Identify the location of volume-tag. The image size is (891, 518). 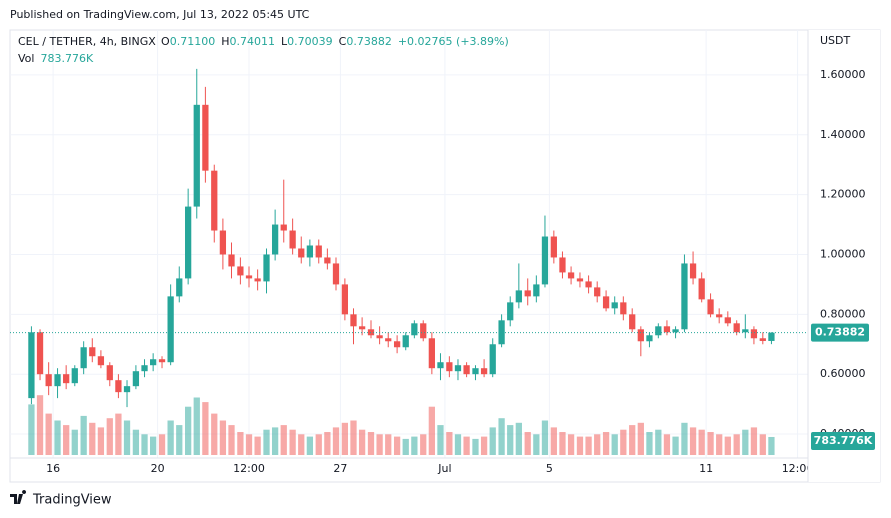
(843, 441).